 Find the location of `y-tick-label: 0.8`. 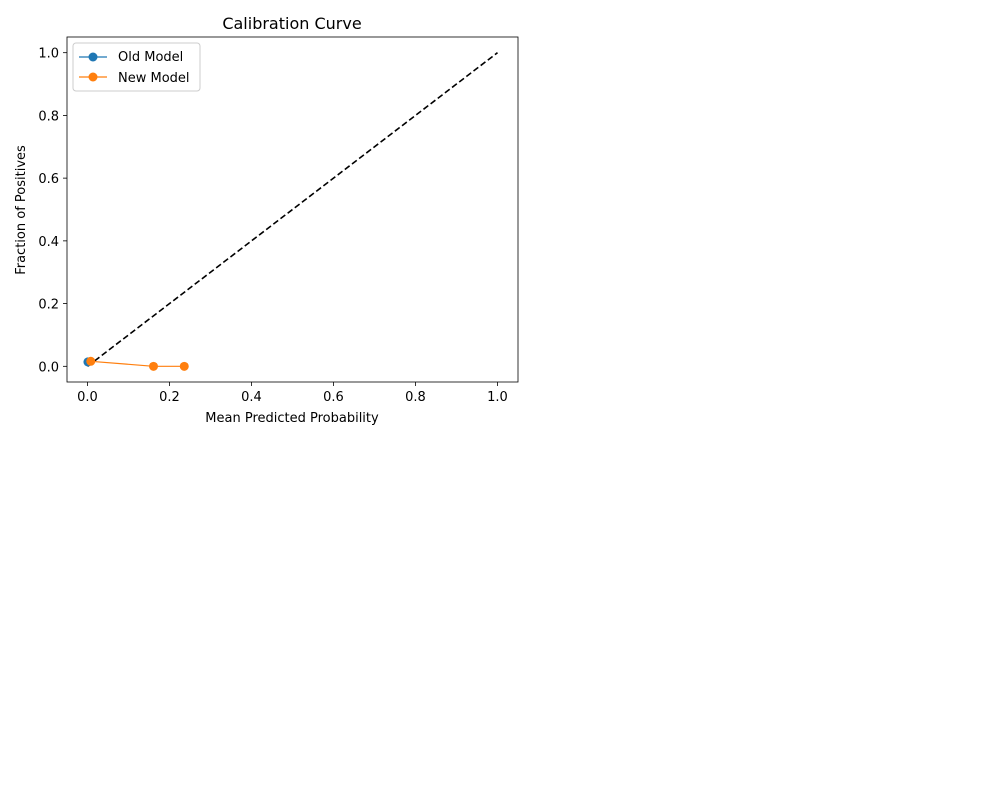

y-tick-label: 0.8 is located at coordinates (48, 116).